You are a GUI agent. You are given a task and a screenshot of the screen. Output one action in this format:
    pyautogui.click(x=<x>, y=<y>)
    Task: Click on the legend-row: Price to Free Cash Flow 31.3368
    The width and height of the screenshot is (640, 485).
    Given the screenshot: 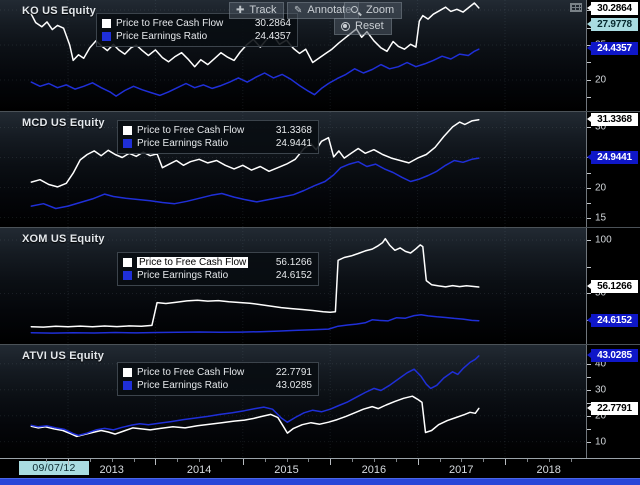 What is the action you would take?
    pyautogui.click(x=217, y=130)
    